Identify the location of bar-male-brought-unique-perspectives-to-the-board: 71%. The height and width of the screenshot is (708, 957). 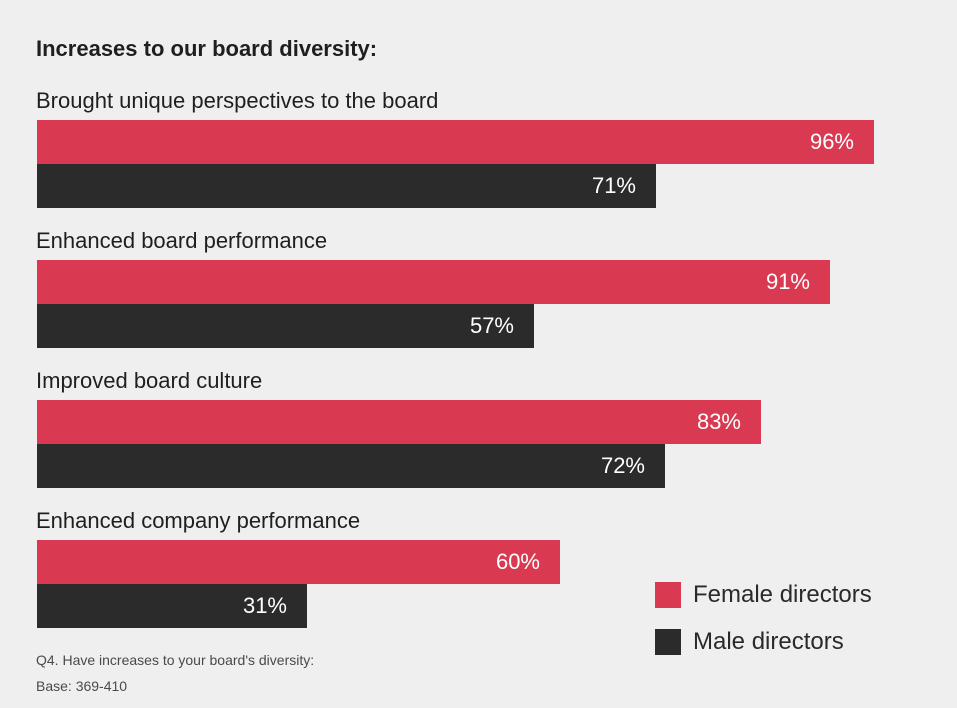
(346, 186).